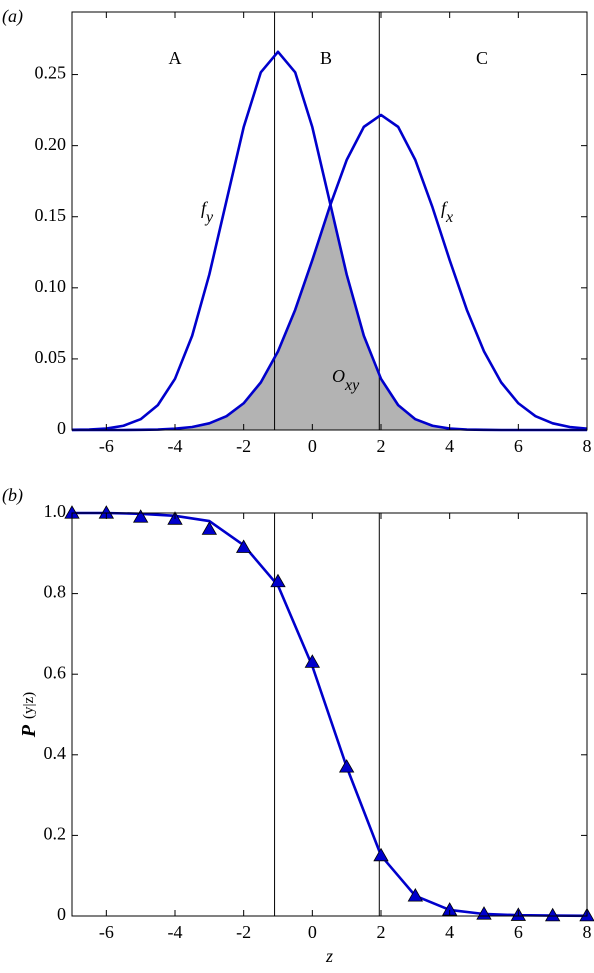 This screenshot has height=973, width=594. Describe the element at coordinates (51, 215) in the screenshot. I see `y-tick-label: 0.15` at that location.